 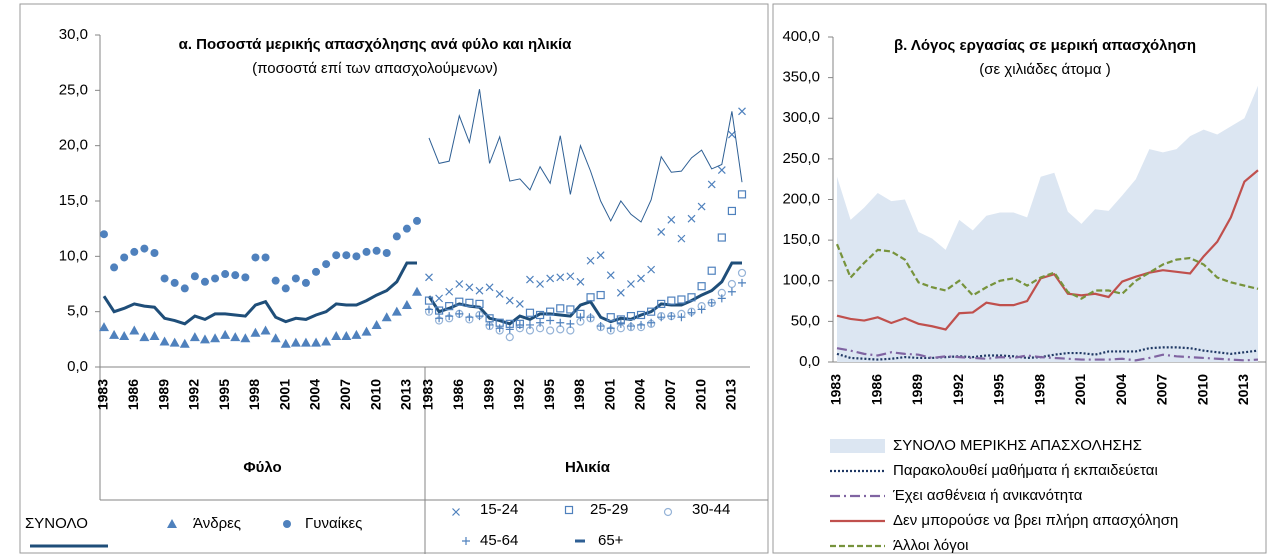 I want to click on legend-label: ΣΥΝΟΛΟ, so click(x=56, y=523).